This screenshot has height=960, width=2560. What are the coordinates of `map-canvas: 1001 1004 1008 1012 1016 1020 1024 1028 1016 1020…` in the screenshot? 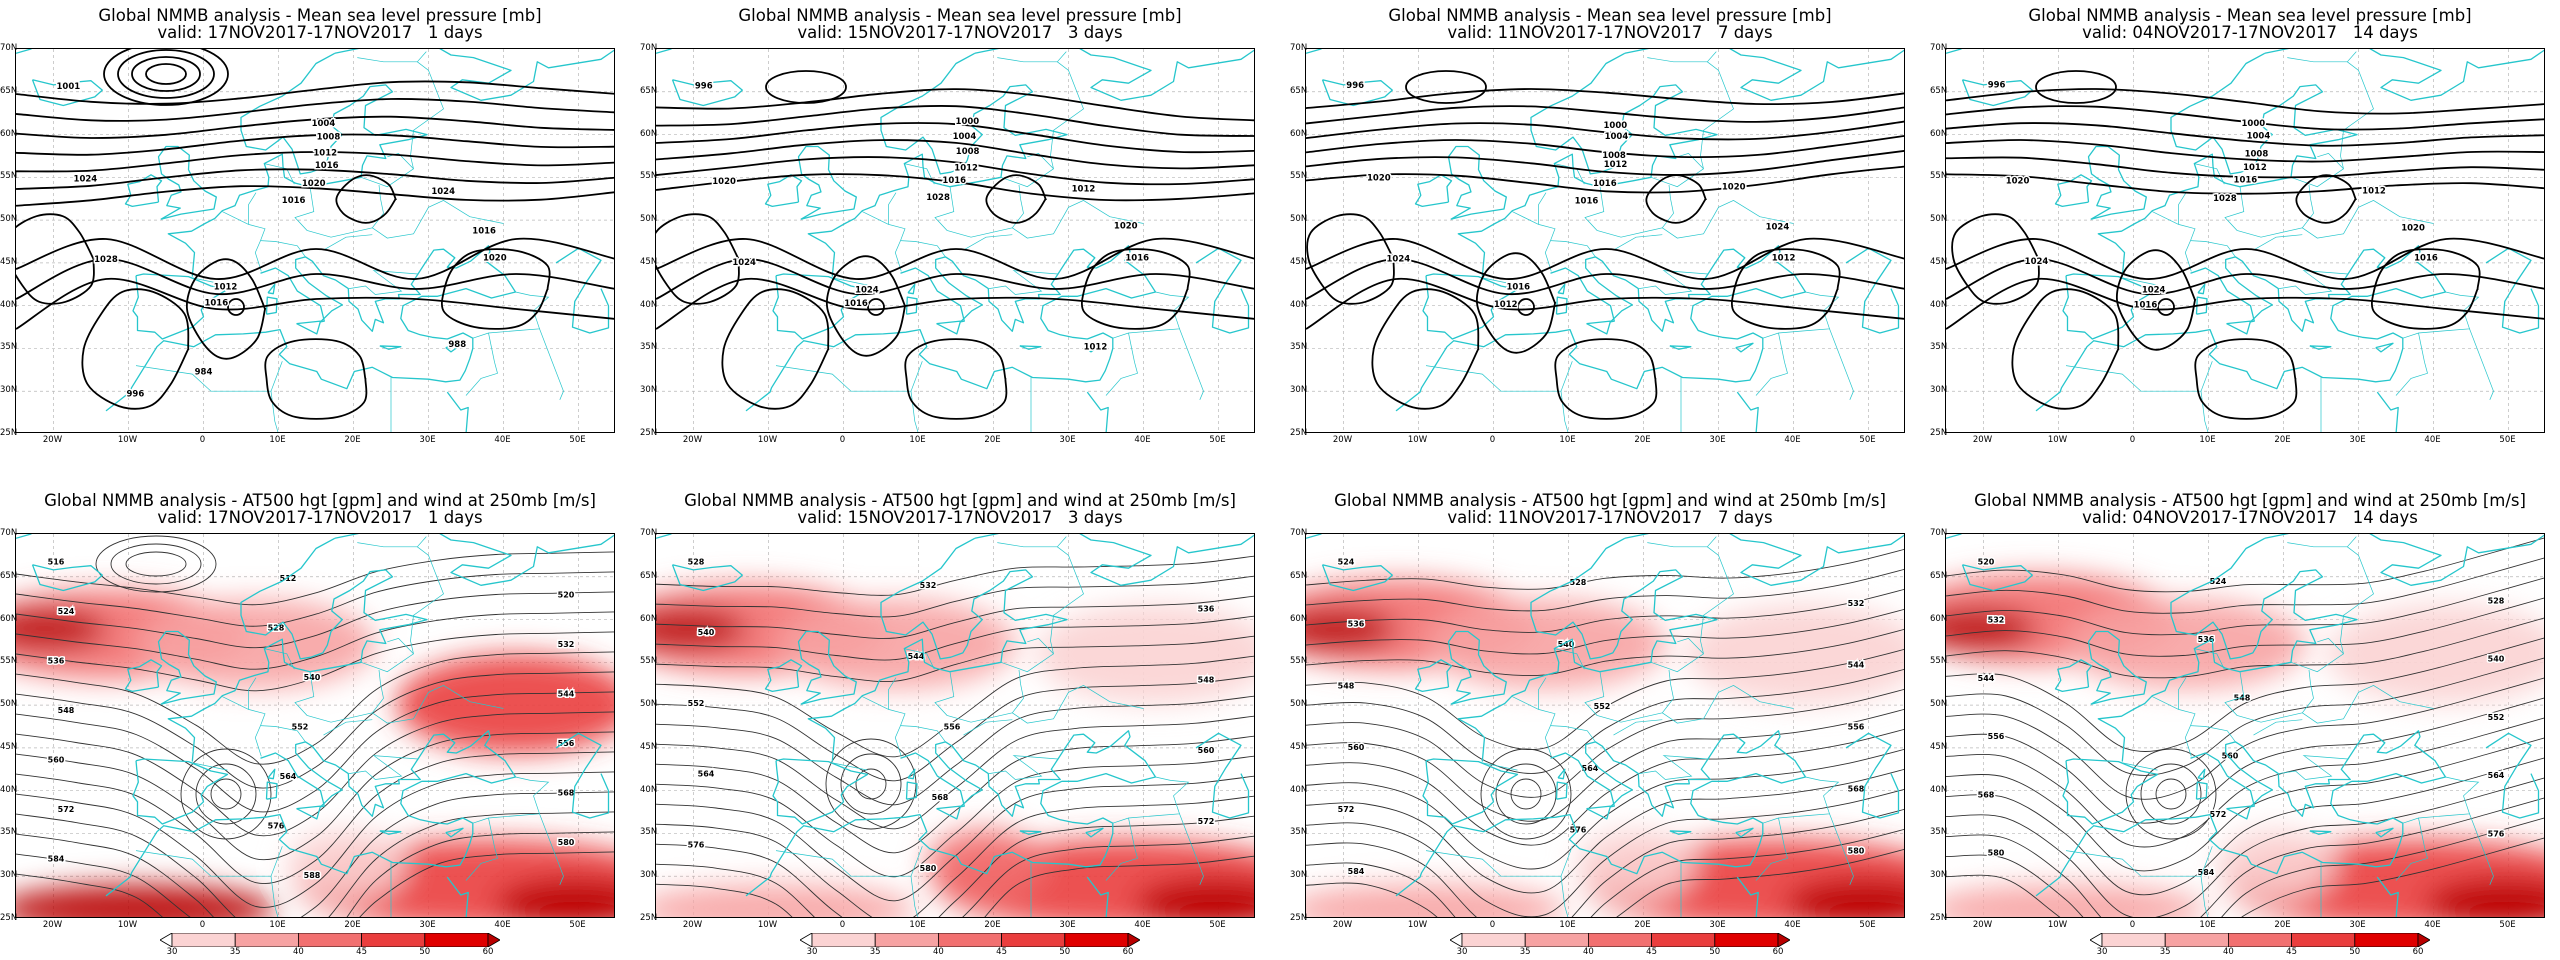 It's located at (315, 240).